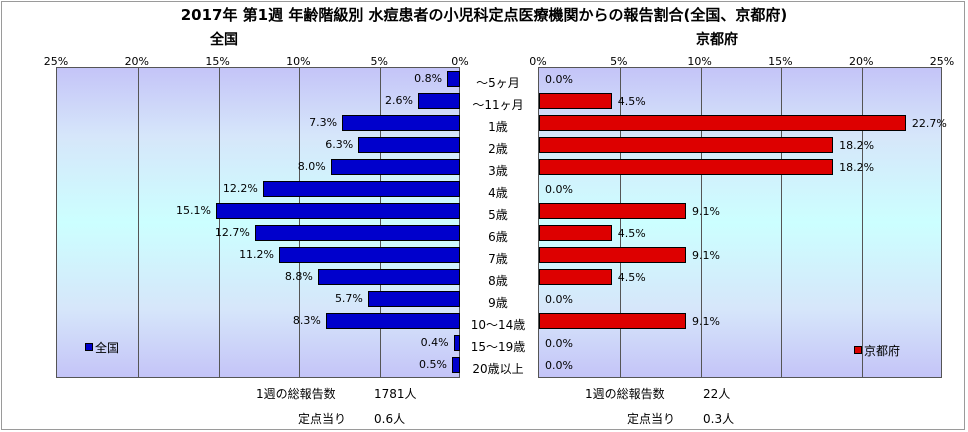 The width and height of the screenshot is (968, 432). I want to click on age-label: 1歳, so click(498, 127).